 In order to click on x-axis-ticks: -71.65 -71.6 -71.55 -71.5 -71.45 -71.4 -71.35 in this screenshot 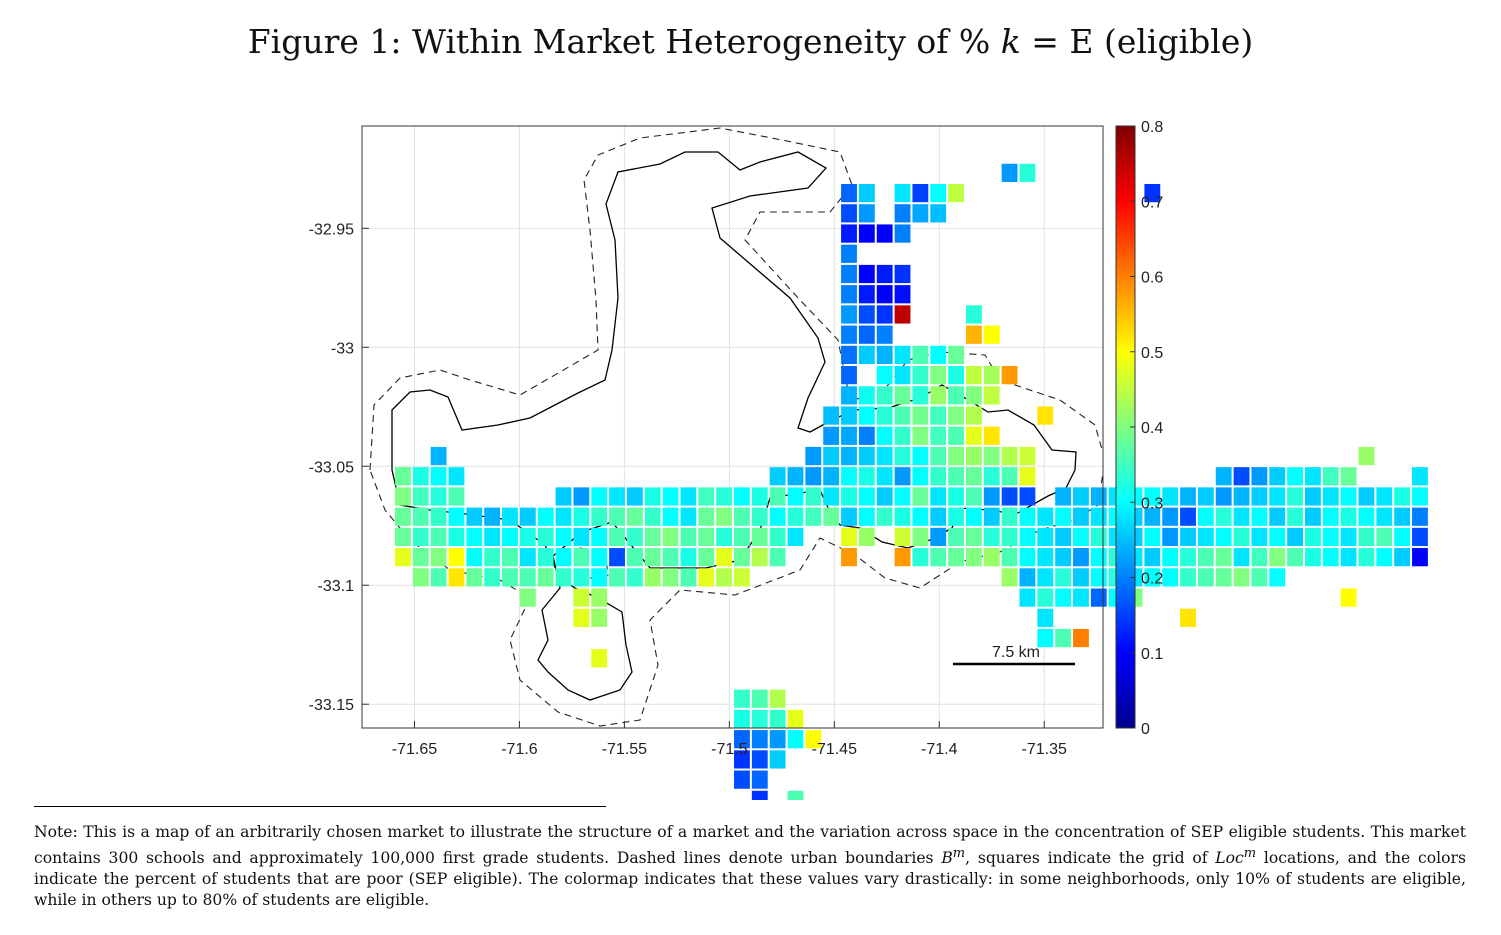, I will do `click(729, 739)`.